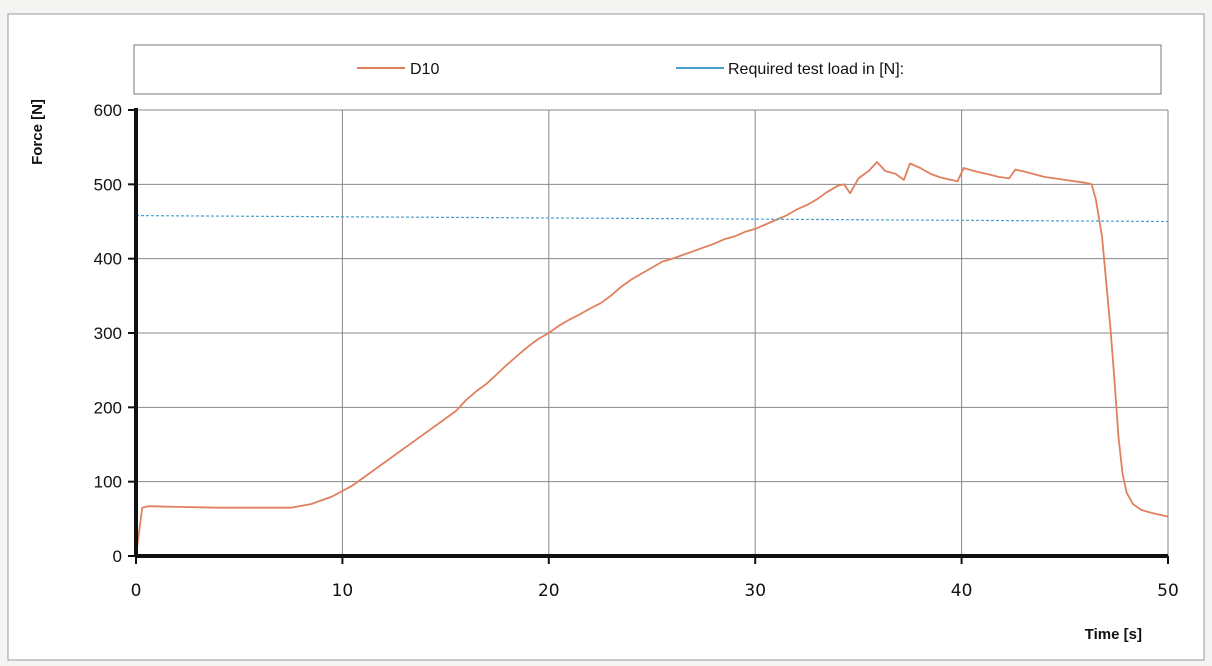 This screenshot has height=666, width=1212. What do you see at coordinates (962, 591) in the screenshot?
I see `x-tick-label: 40` at bounding box center [962, 591].